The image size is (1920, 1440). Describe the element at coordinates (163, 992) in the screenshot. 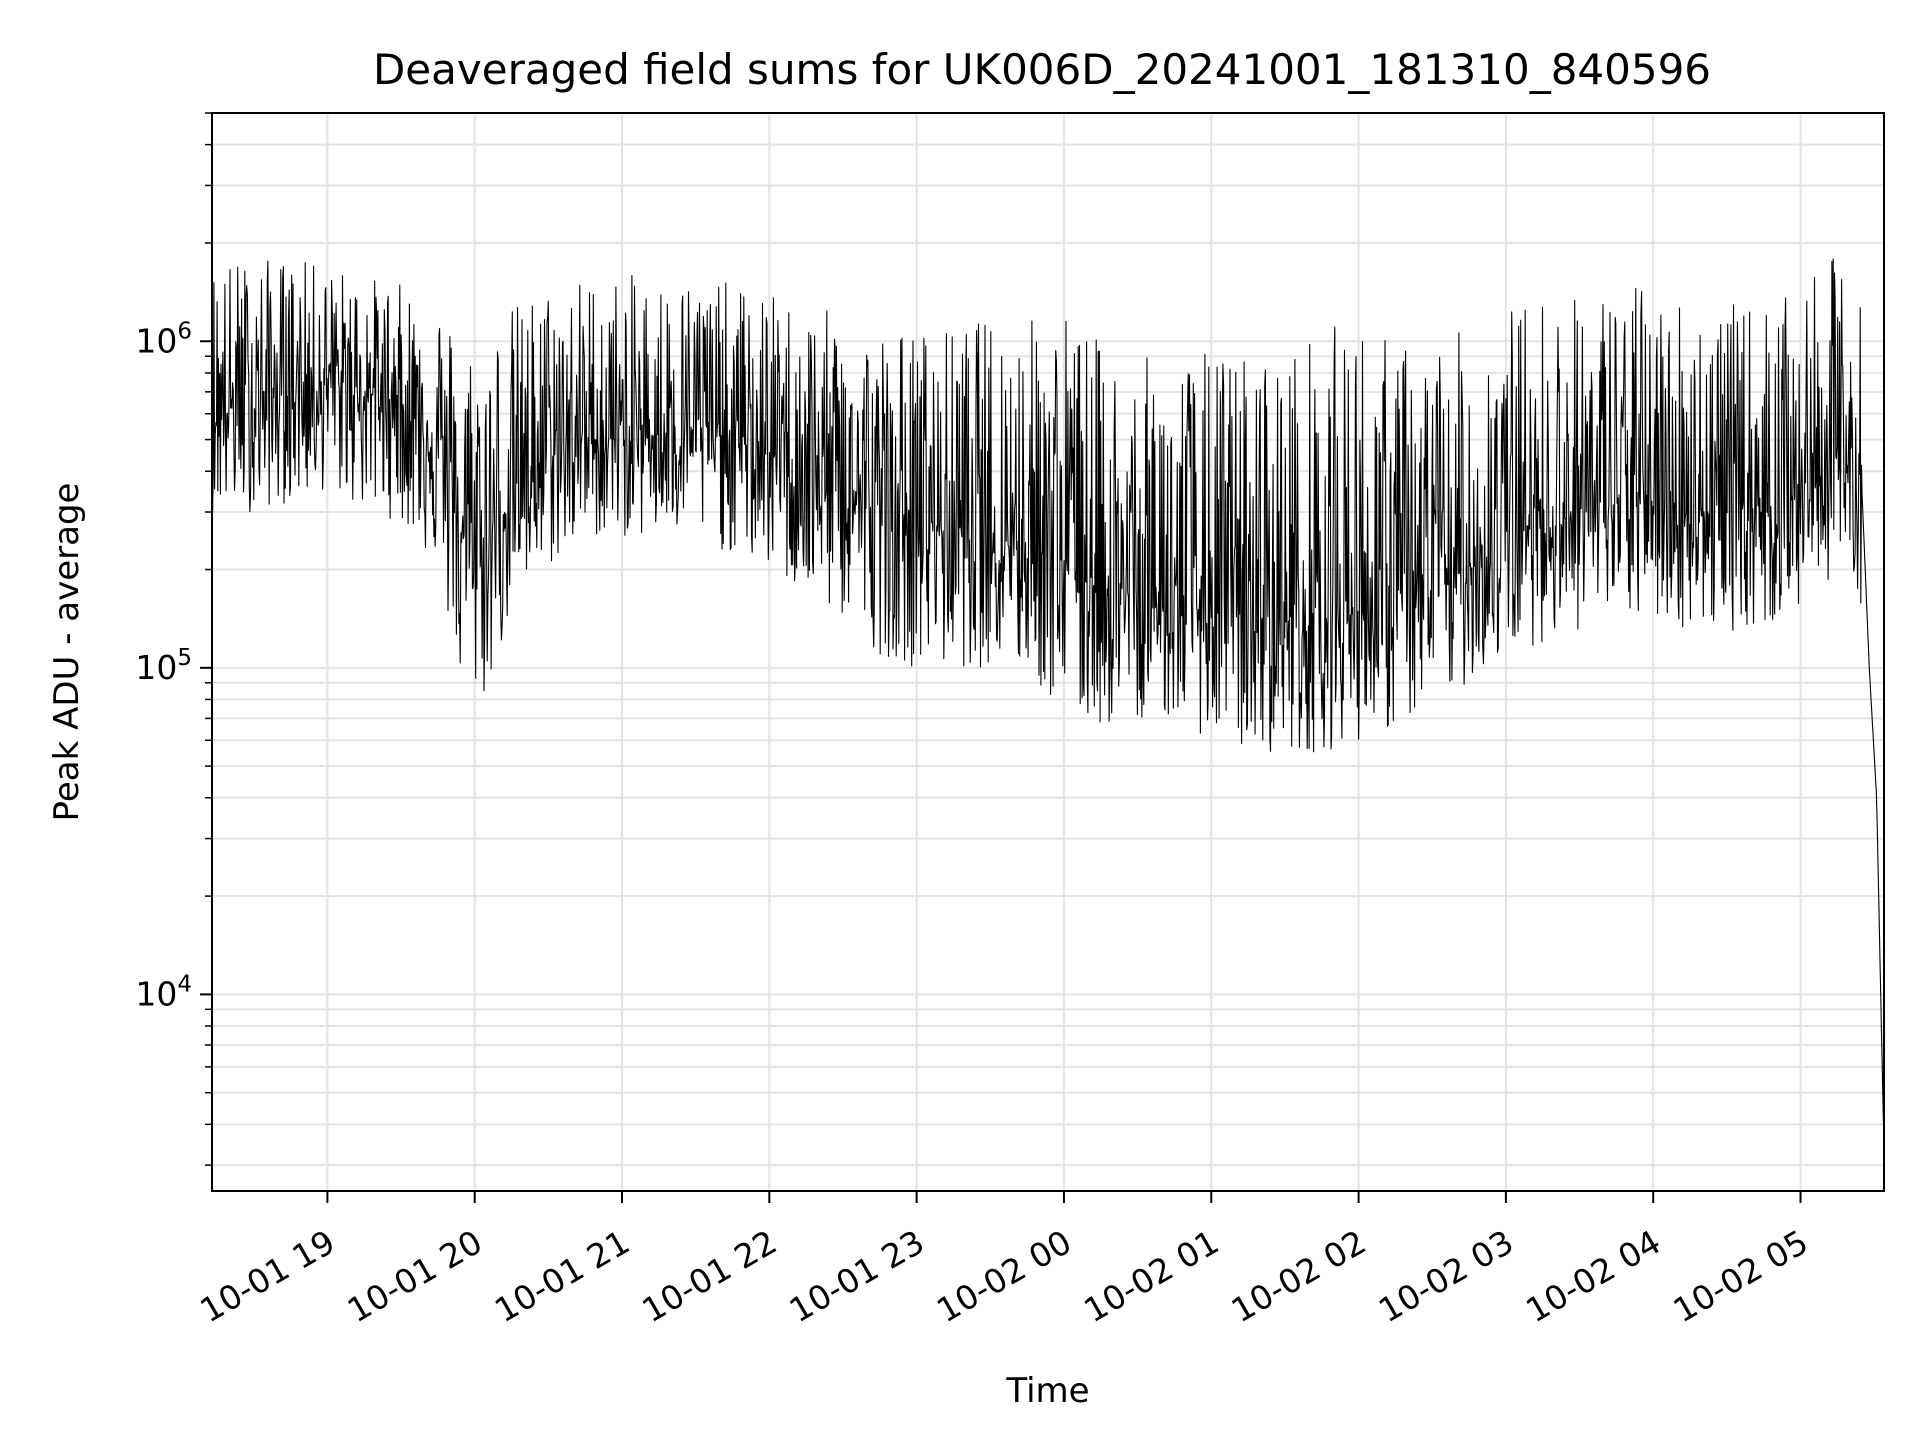

I see `y-tick-label: 104` at that location.